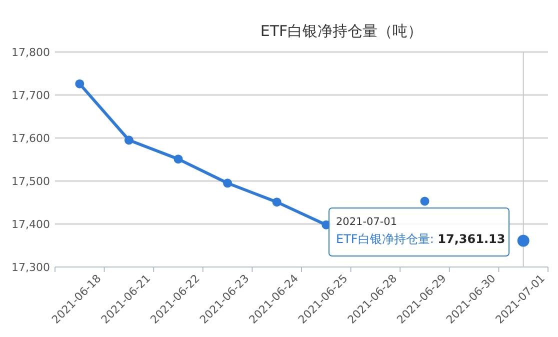 The height and width of the screenshot is (337, 558). Describe the element at coordinates (31, 267) in the screenshot. I see `y-tick-label: 17,300` at that location.